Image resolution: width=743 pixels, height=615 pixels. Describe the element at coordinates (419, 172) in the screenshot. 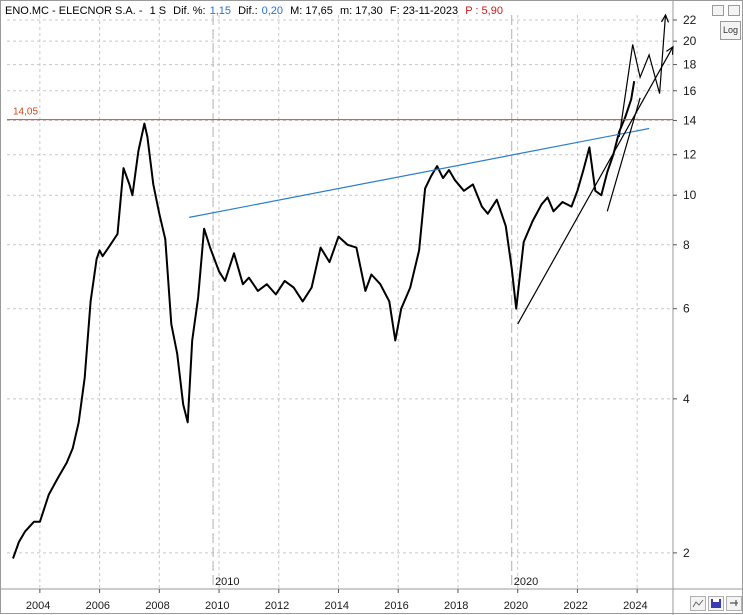

I see `channel-line` at that location.